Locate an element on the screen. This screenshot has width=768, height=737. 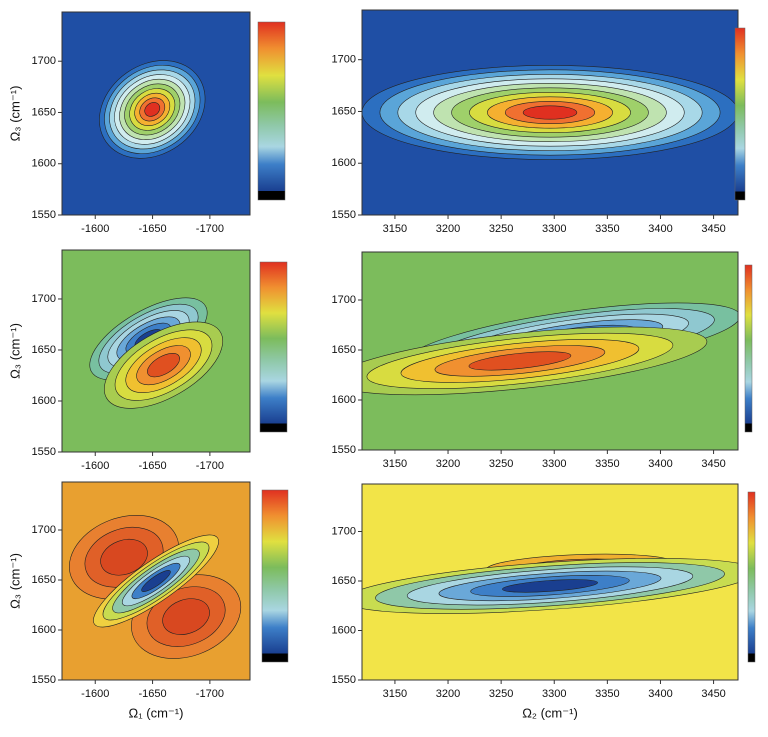
x-axis-label: Ω₂ (cm⁻¹) is located at coordinates (550, 712).